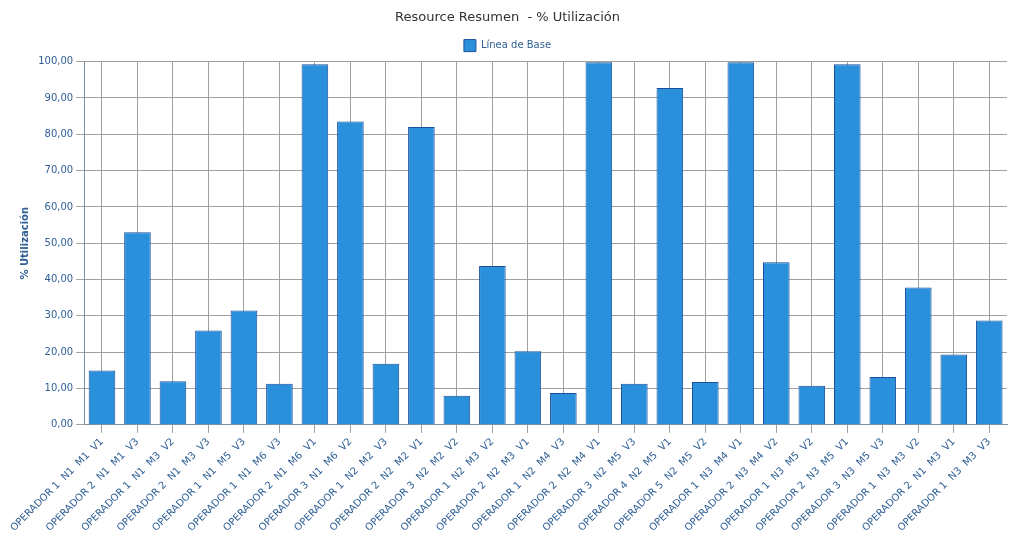  Describe the element at coordinates (59, 242) in the screenshot. I see `y-tick-label: 50,00` at that location.